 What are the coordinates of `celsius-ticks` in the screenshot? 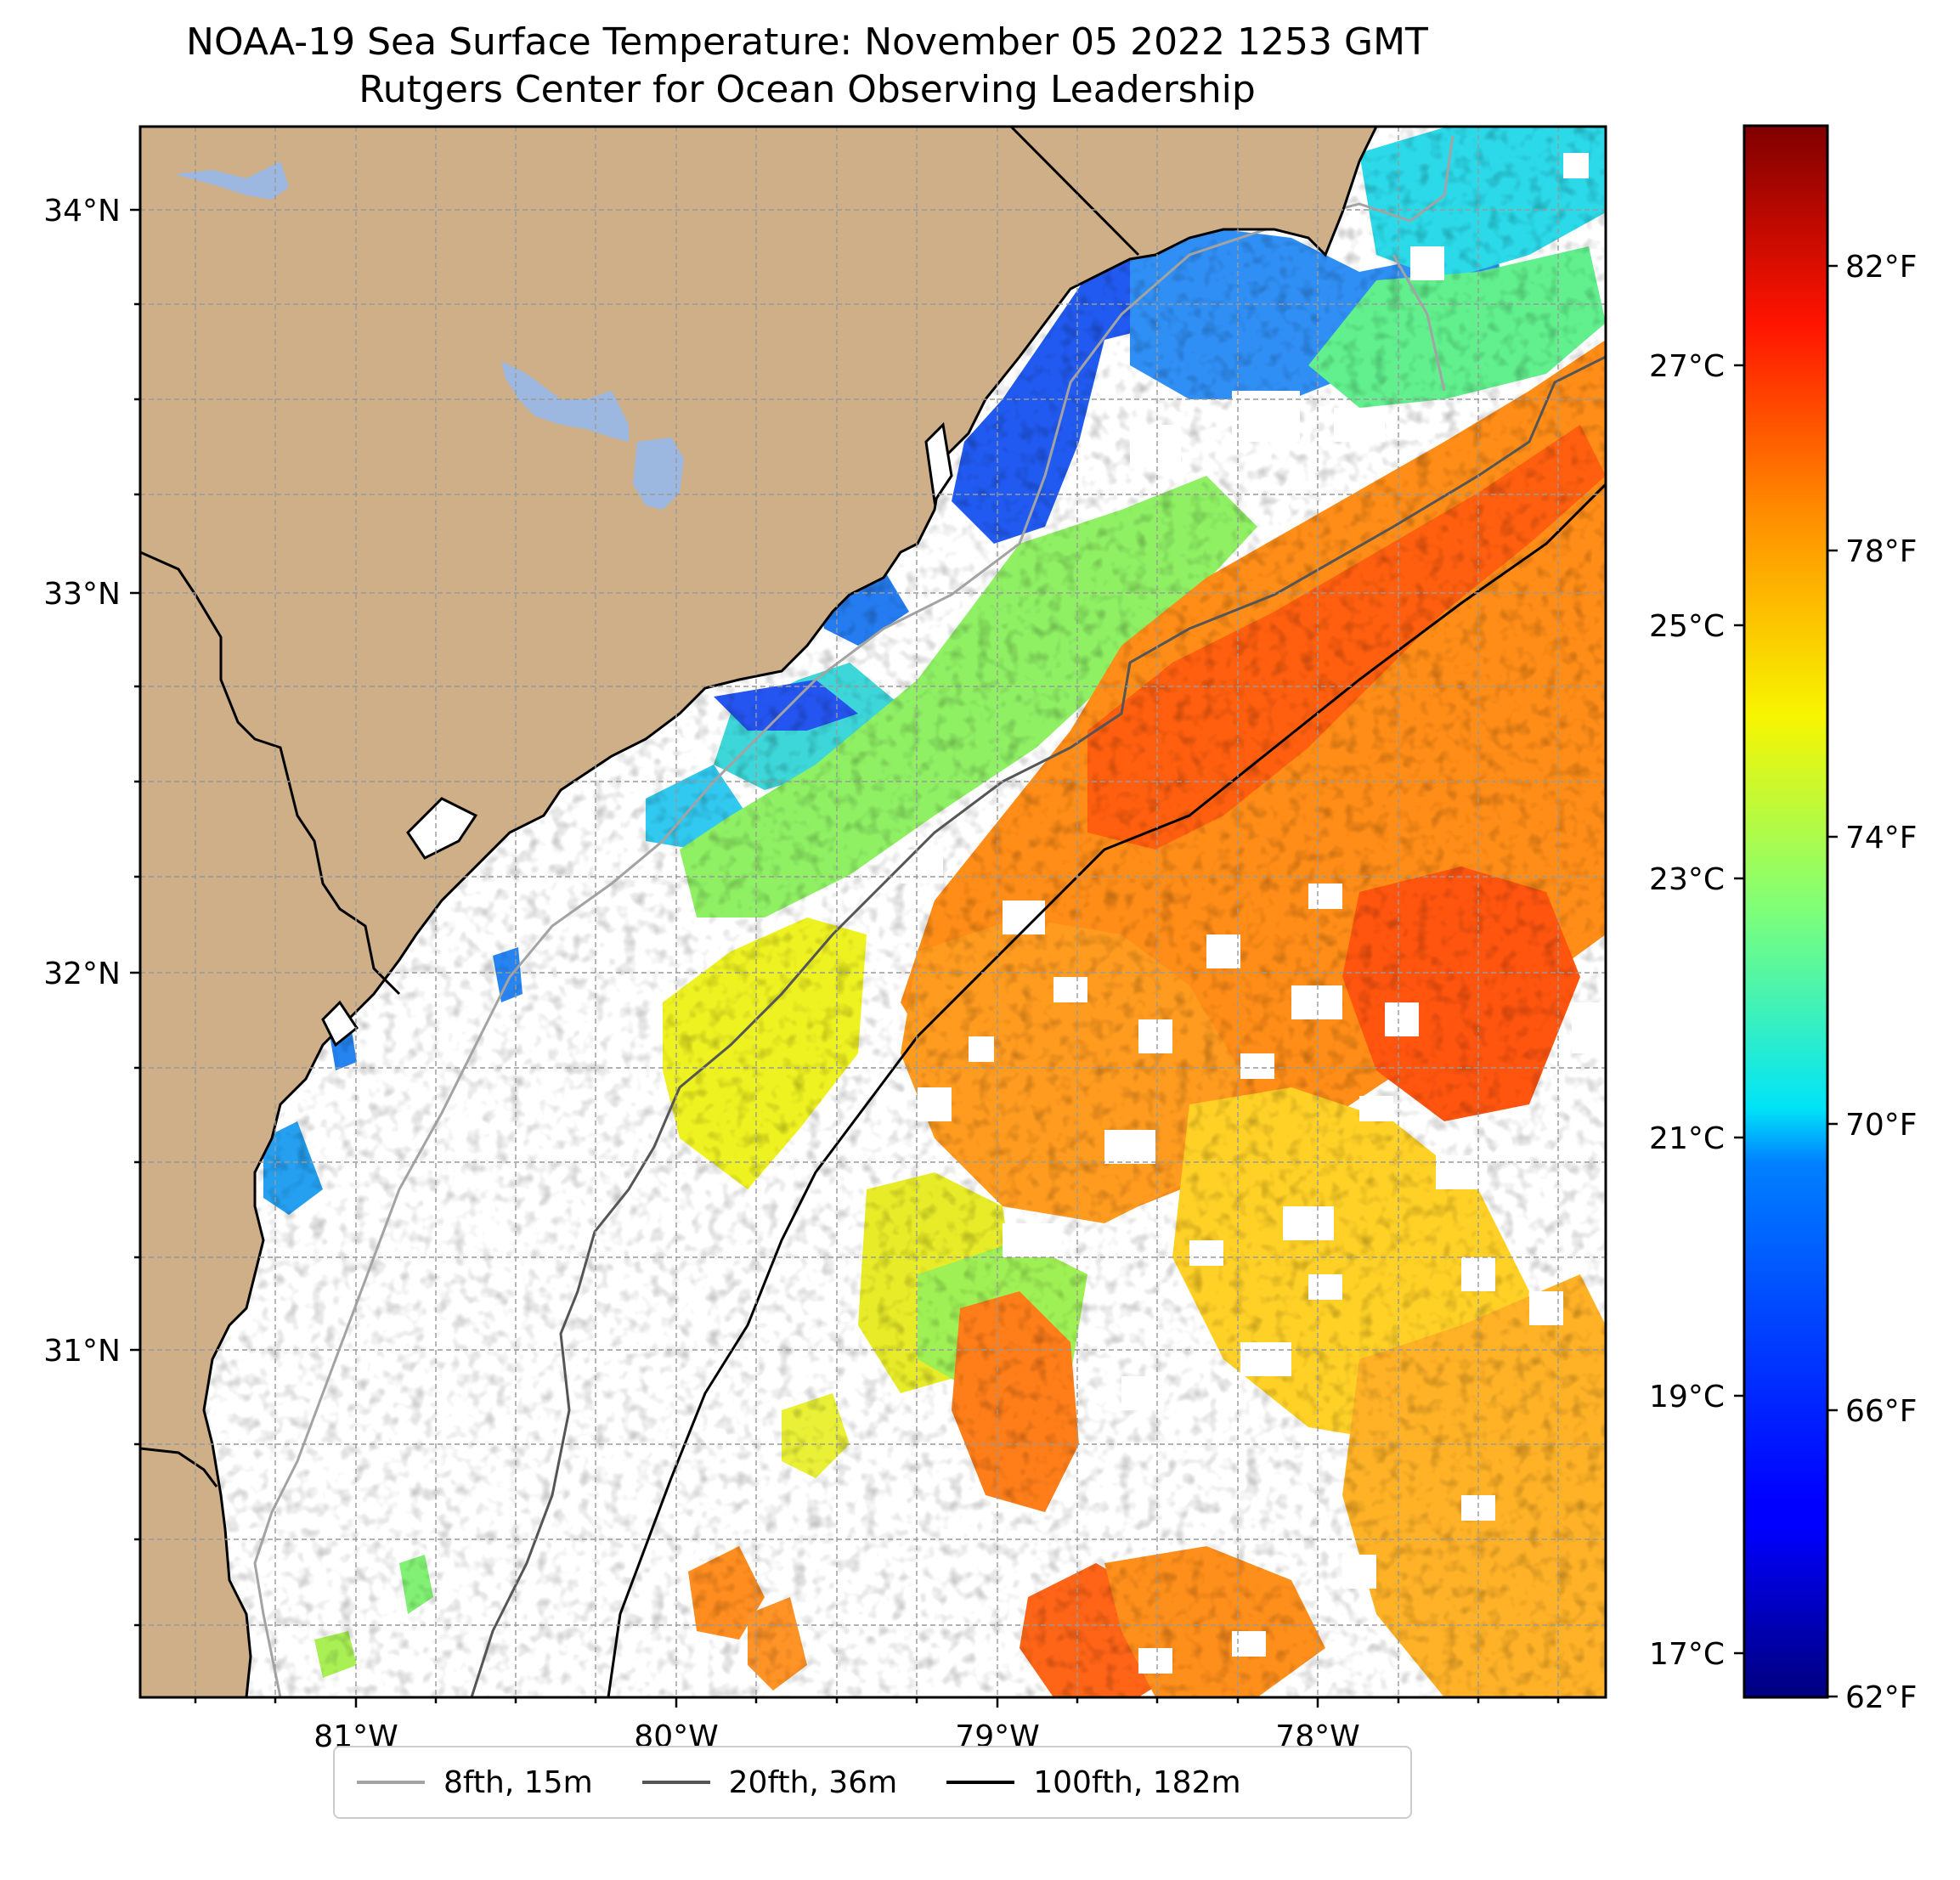 It's located at (1739, 1009).